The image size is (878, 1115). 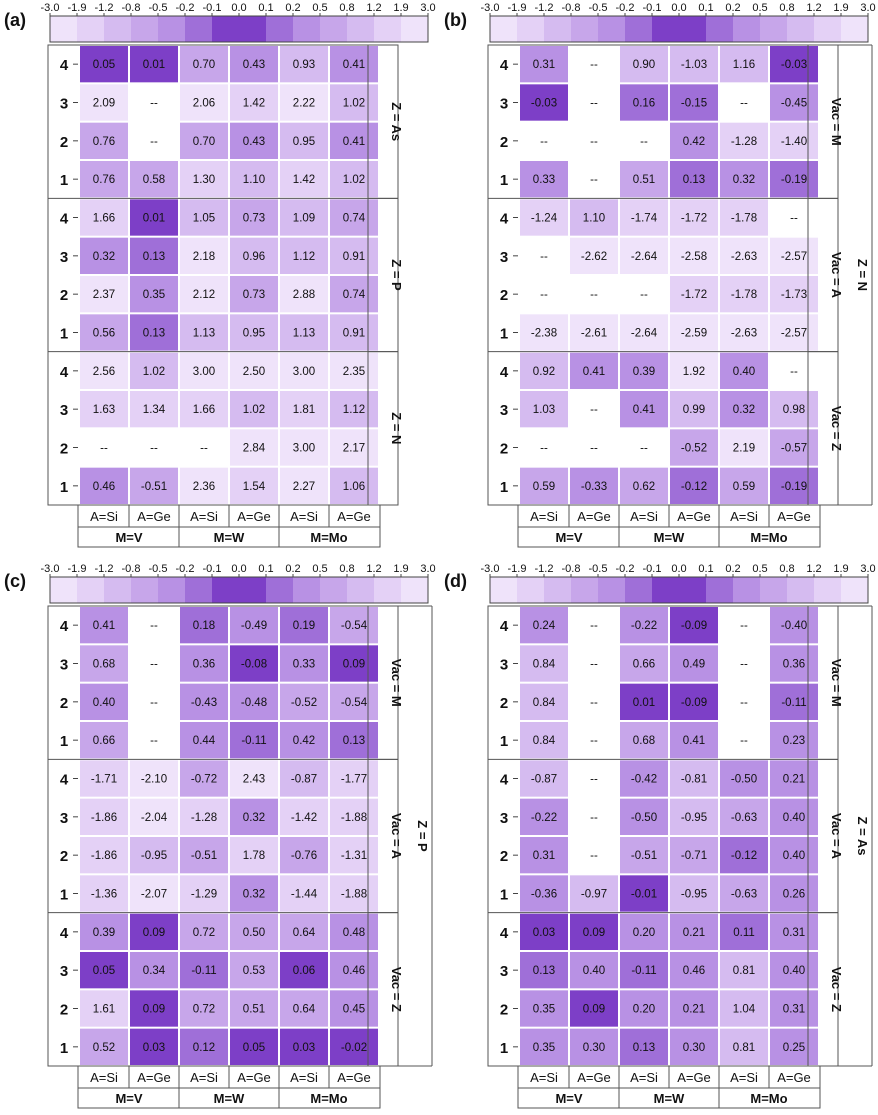 What do you see at coordinates (354, 1010) in the screenshot?
I see `cell-value: 0.45` at bounding box center [354, 1010].